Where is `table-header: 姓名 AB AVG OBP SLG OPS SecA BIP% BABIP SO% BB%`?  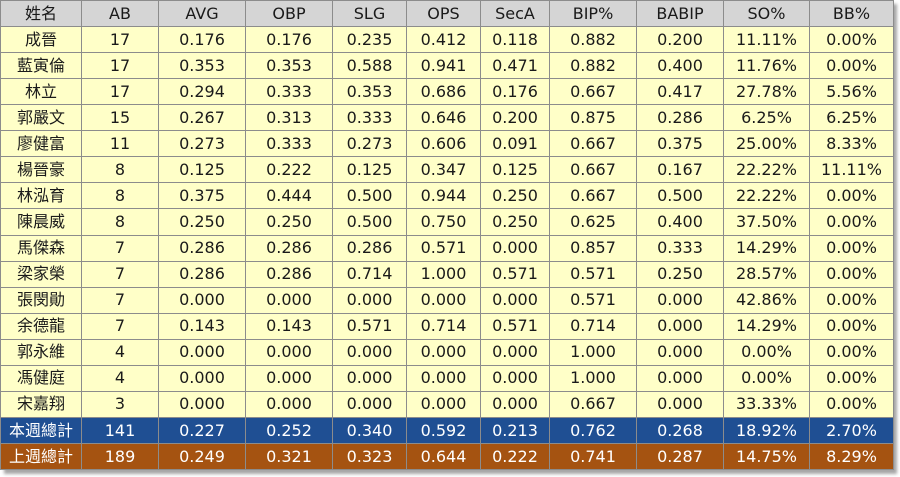 table-header: 姓名 AB AVG OBP SLG OPS SecA BIP% BABIP SO% BB% is located at coordinates (447, 13).